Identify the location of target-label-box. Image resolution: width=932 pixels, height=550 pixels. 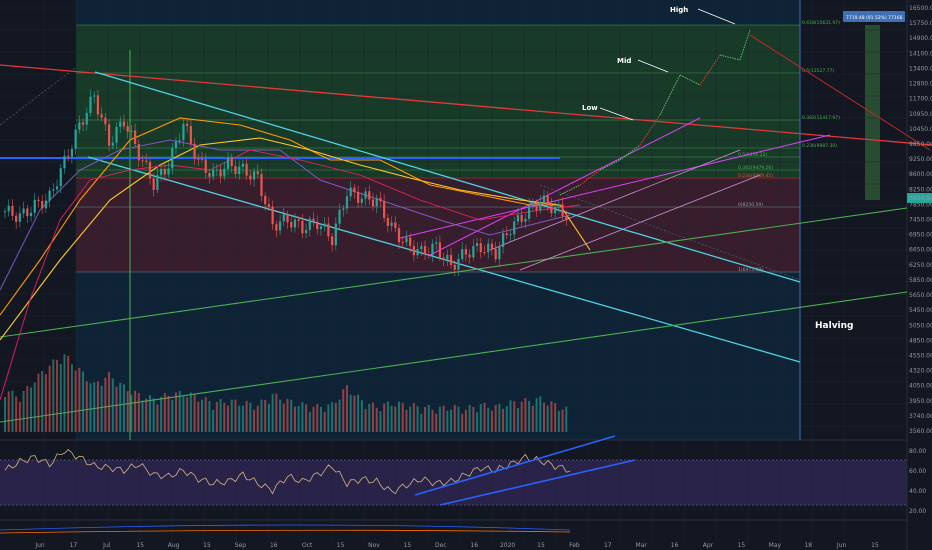
(874, 16).